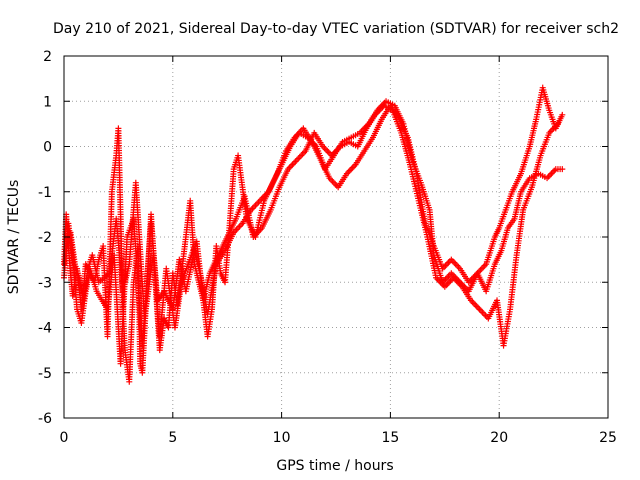 The image size is (640, 480). I want to click on y-tick-label: -4, so click(45, 329).